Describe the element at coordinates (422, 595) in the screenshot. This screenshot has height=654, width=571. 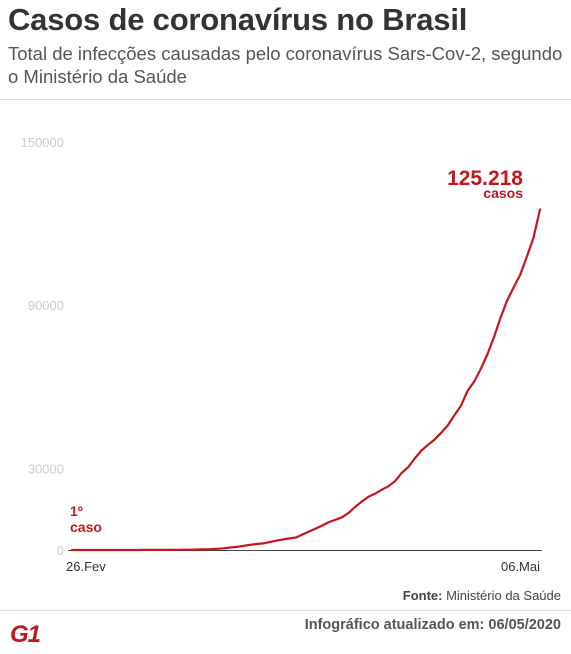
I see `source-label: Fonte:` at that location.